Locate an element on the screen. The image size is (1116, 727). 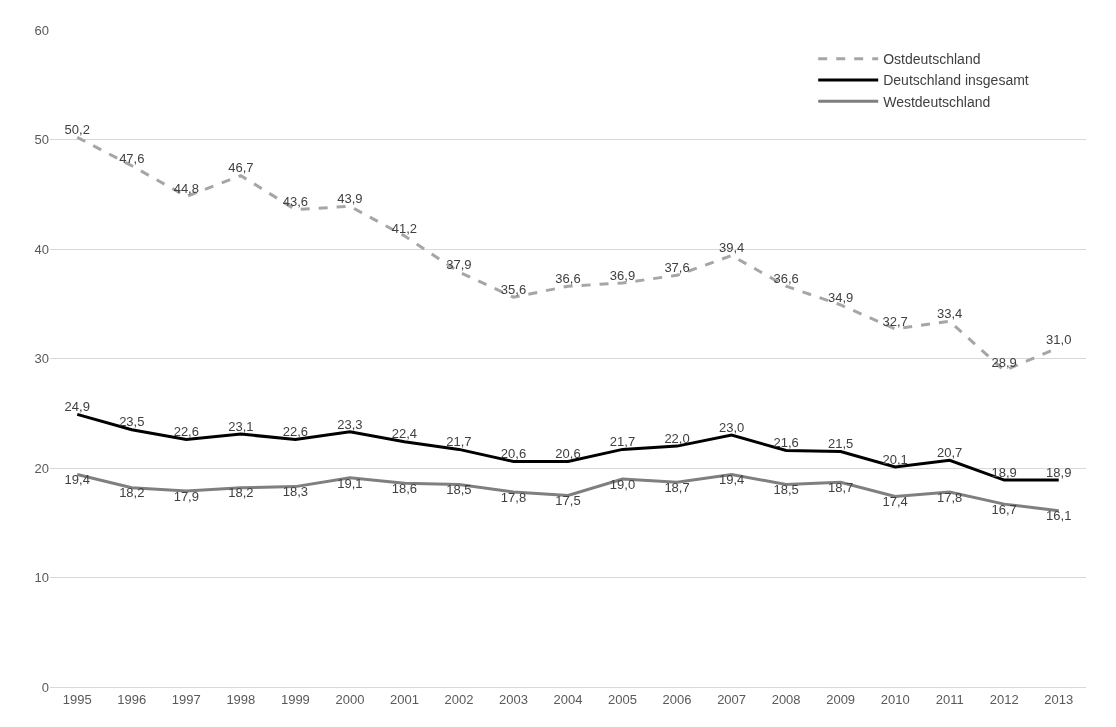
x-tick-label: 2001 is located at coordinates (404, 699).